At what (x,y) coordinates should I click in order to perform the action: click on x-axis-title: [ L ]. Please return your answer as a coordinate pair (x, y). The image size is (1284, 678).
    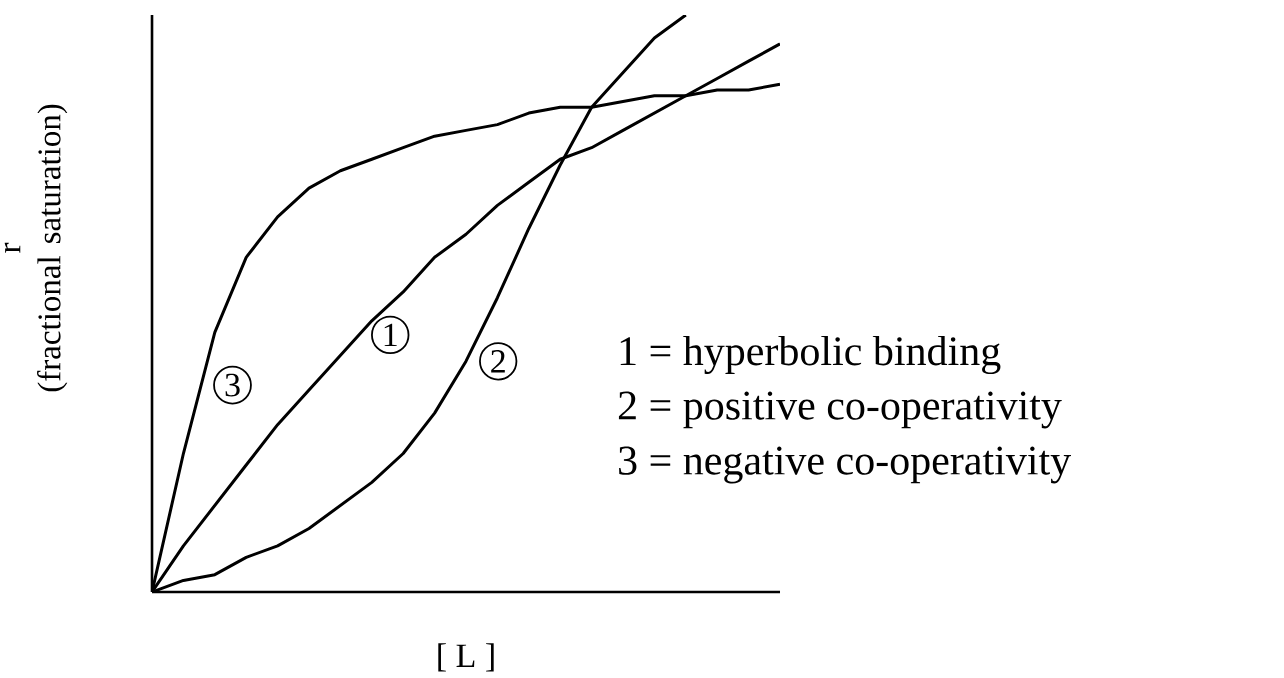
    Looking at the image, I should click on (466, 657).